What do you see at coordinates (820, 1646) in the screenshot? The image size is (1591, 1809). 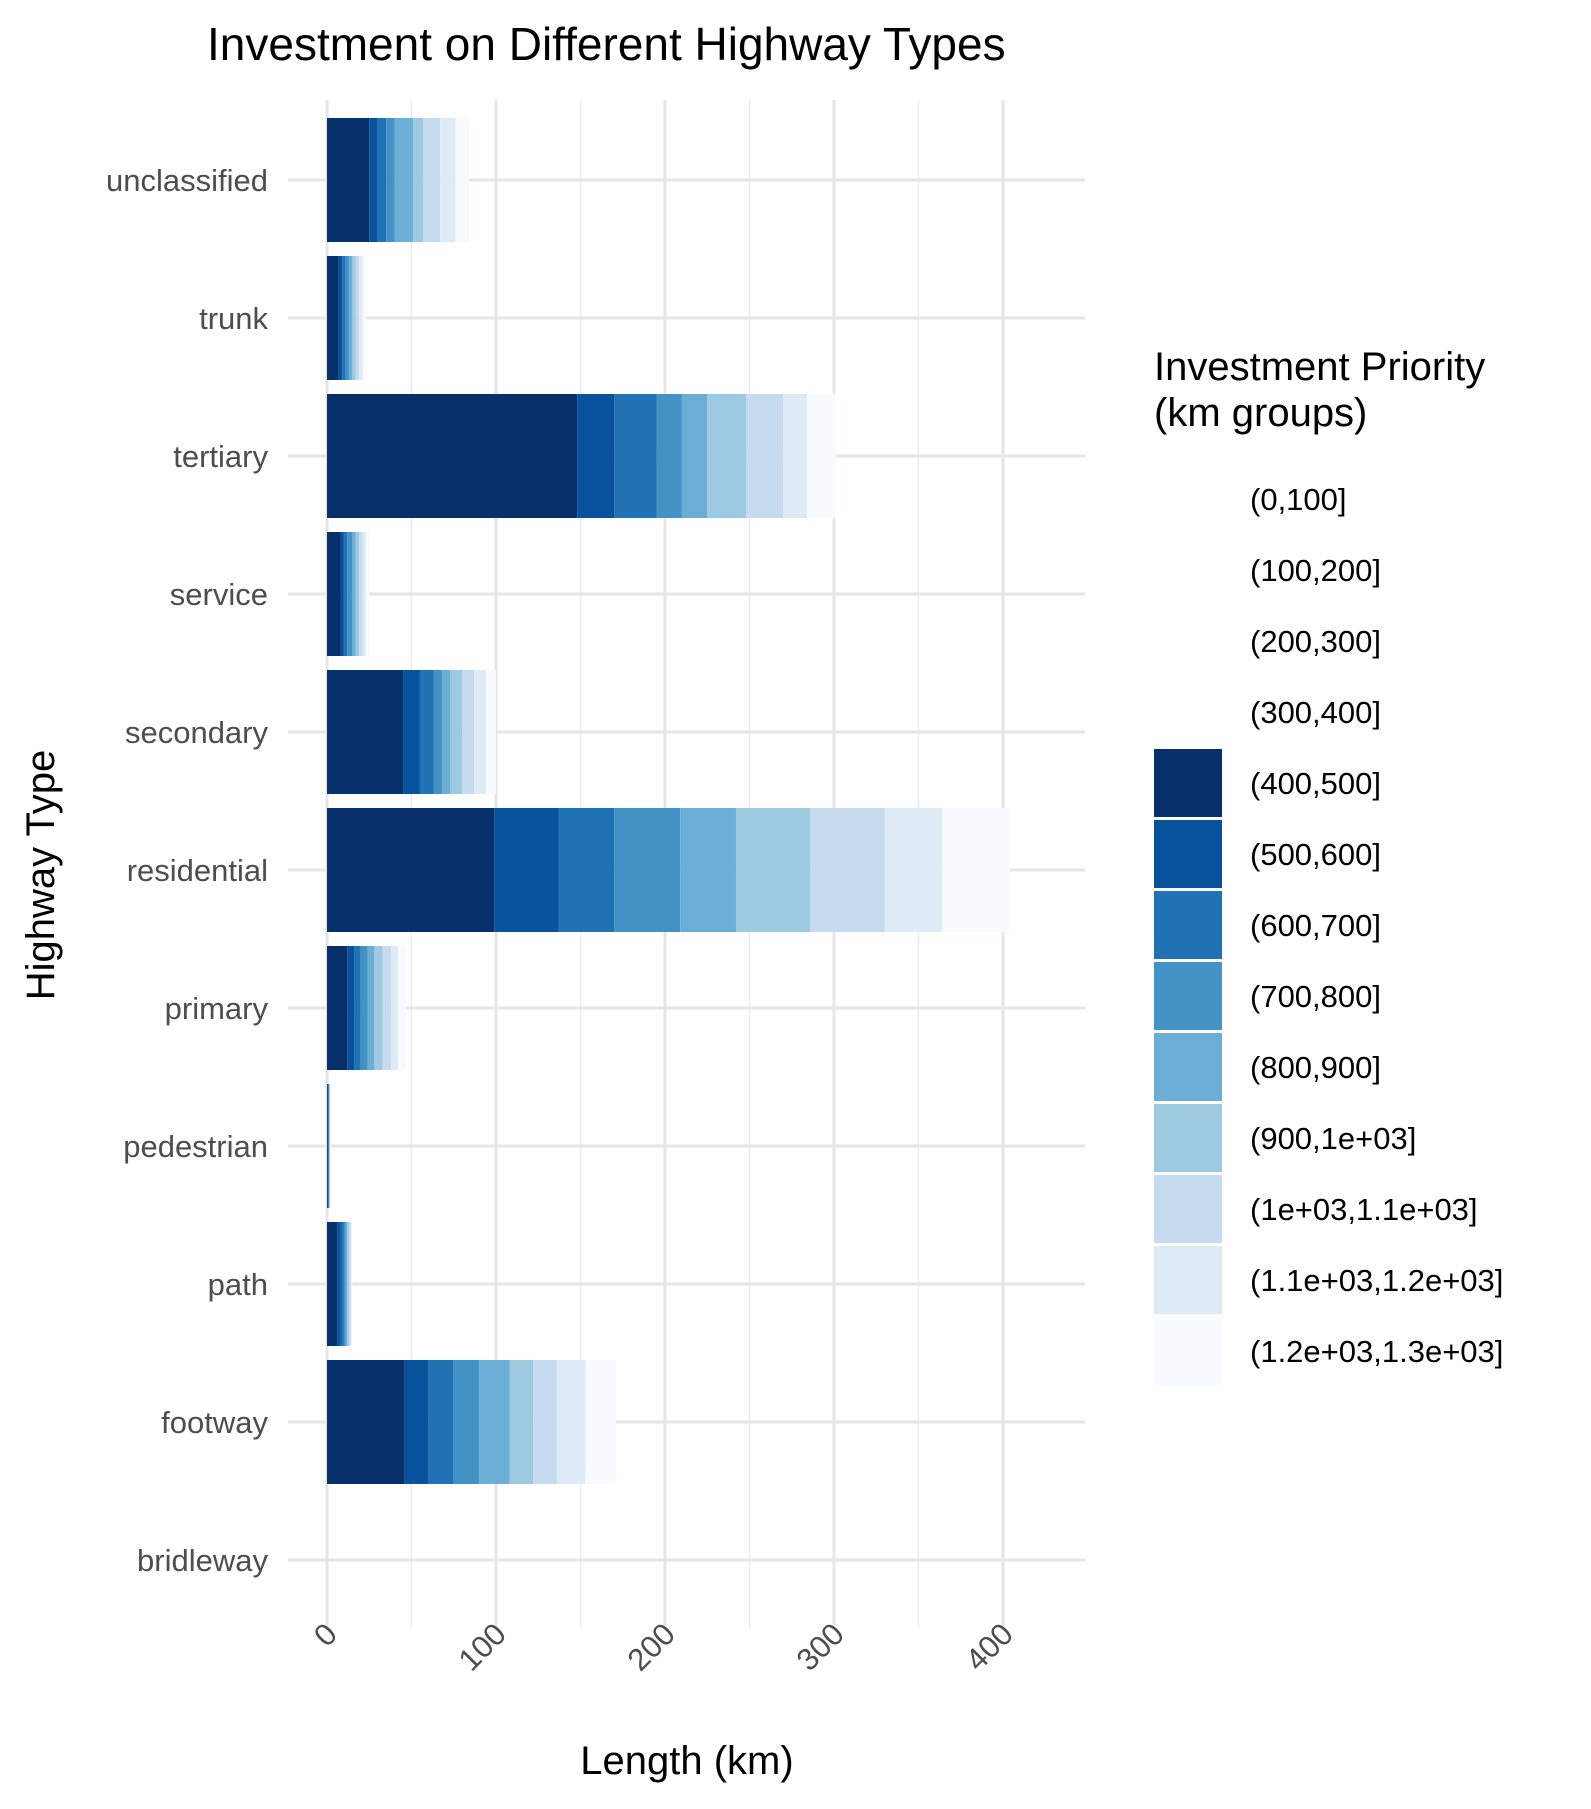 I see `x-tick-label: 300` at bounding box center [820, 1646].